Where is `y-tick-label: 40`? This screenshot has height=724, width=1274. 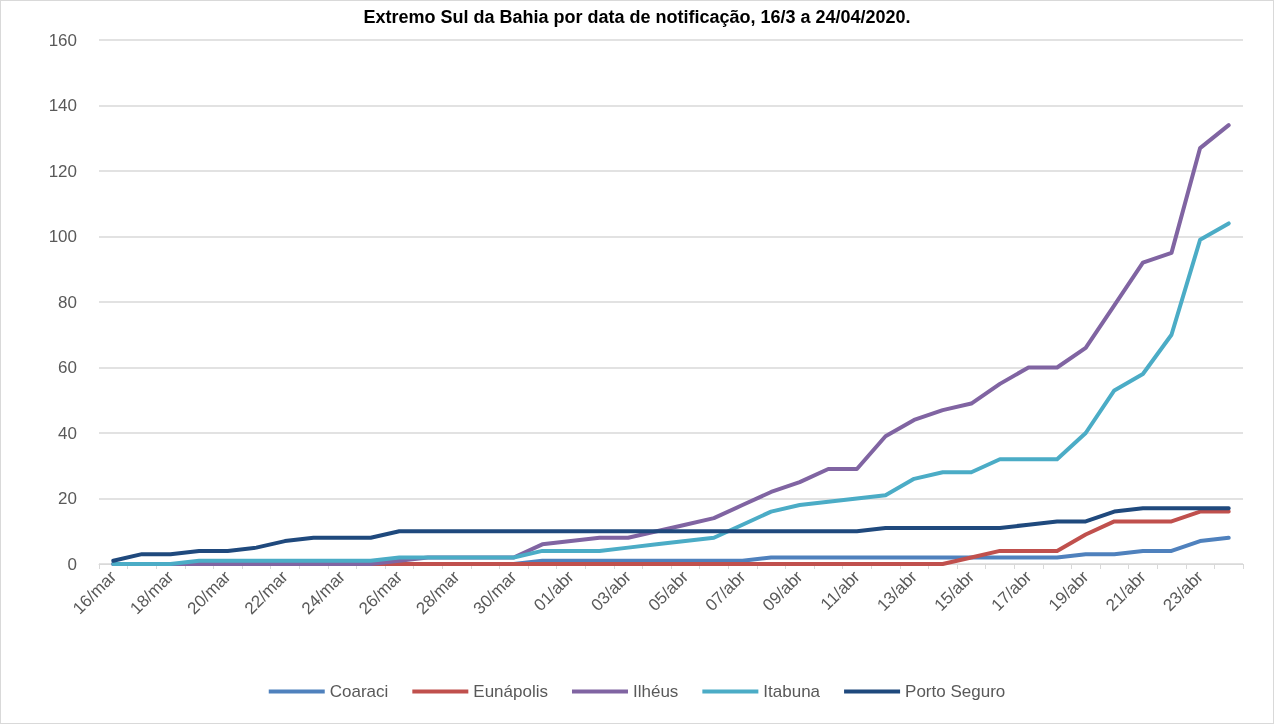 y-tick-label: 40 is located at coordinates (67, 433).